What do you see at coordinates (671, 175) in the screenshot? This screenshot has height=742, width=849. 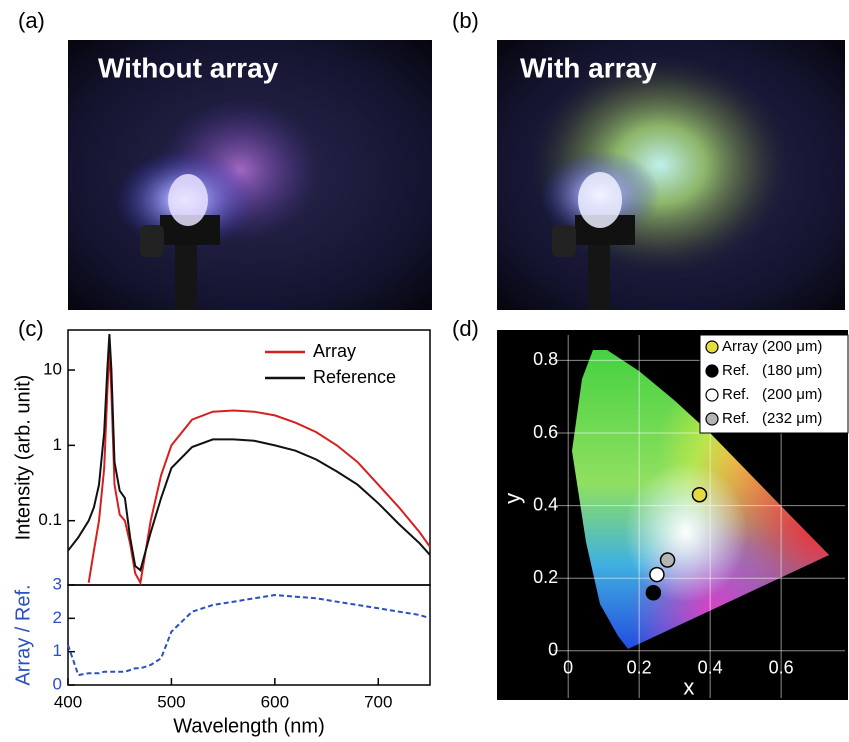 I see `photo-b` at bounding box center [671, 175].